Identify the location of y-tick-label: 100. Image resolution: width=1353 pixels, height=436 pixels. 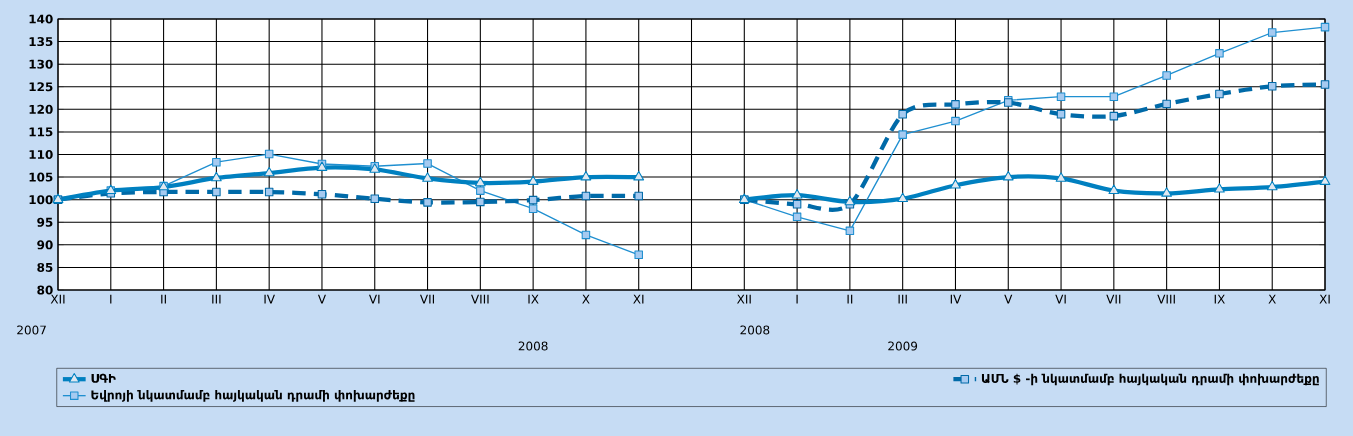
(41, 200).